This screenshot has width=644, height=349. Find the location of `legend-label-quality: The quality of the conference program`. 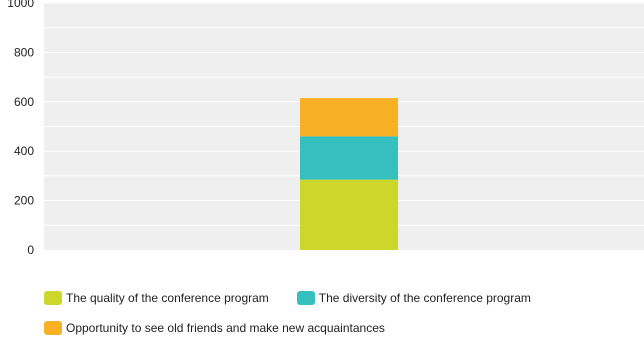

legend-label-quality: The quality of the conference program is located at coordinates (167, 298).